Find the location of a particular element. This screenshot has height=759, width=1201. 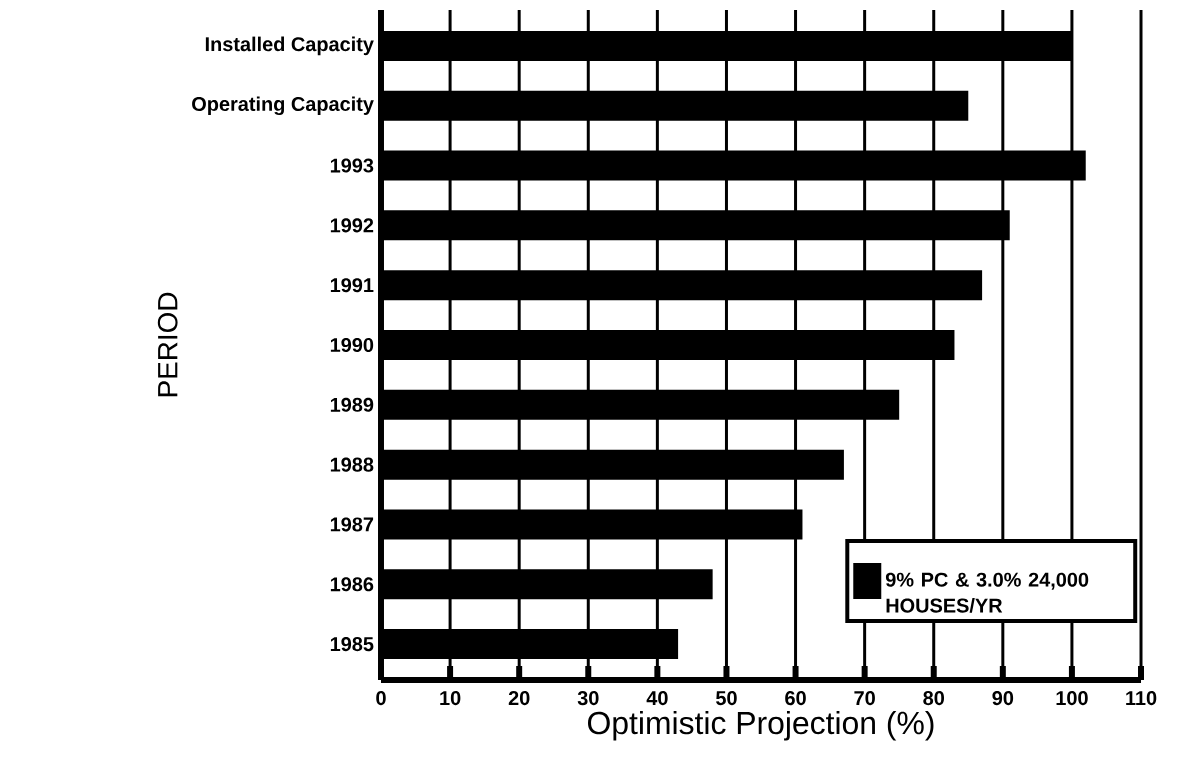

x-tick-label: 50 is located at coordinates (726, 698).